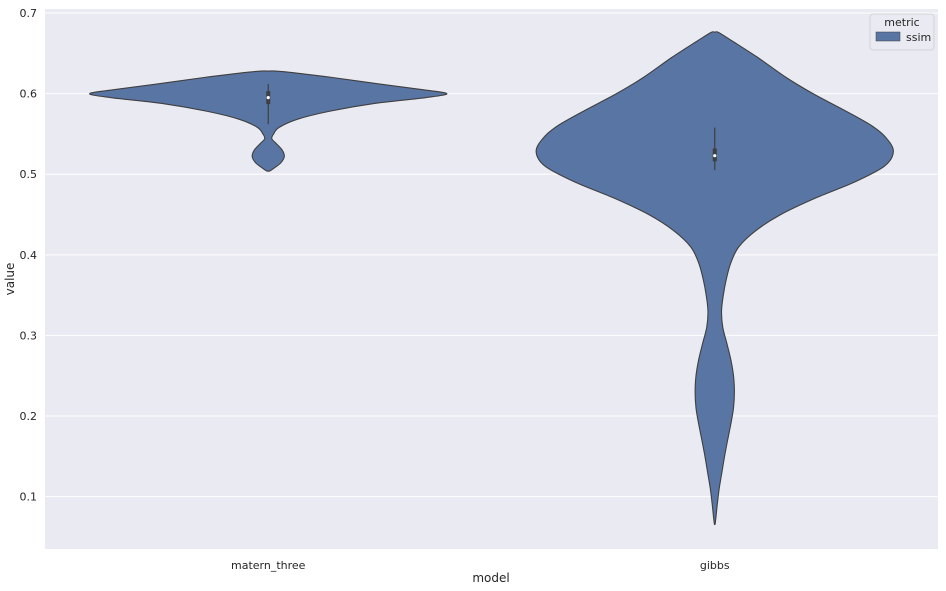  What do you see at coordinates (29, 416) in the screenshot?
I see `y-tick-label: 0.2` at bounding box center [29, 416].